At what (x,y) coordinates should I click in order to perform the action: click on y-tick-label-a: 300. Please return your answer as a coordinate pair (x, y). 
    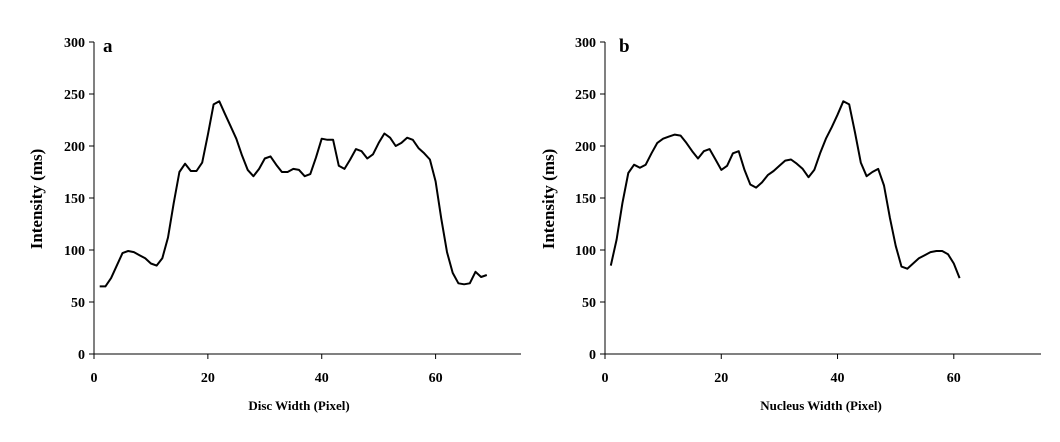
    Looking at the image, I should click on (74, 43).